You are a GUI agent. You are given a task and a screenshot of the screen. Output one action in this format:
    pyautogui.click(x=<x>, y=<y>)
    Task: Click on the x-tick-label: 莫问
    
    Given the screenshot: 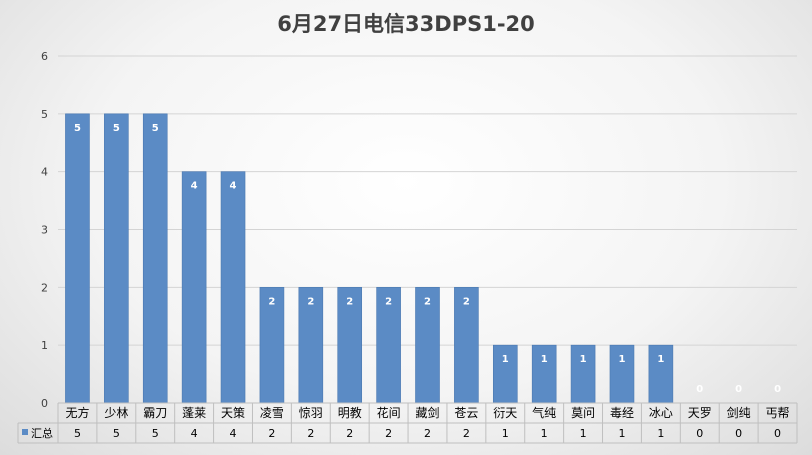 What is the action you would take?
    pyautogui.click(x=583, y=413)
    